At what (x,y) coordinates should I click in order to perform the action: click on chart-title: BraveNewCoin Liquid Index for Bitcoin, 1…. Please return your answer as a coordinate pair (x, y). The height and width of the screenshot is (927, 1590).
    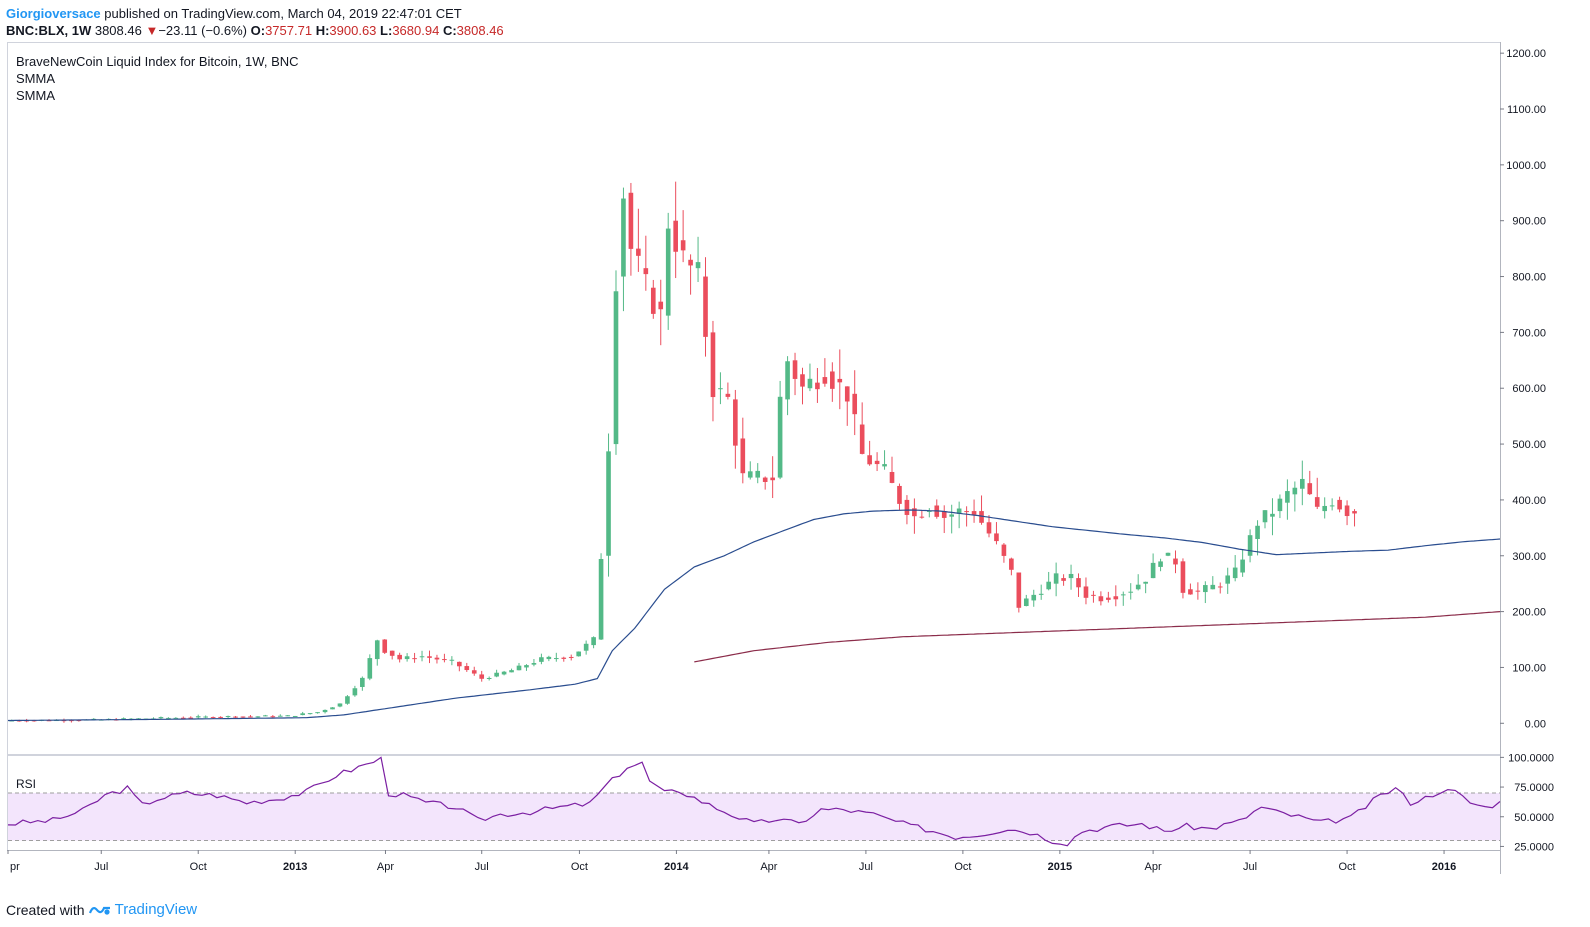
    Looking at the image, I should click on (157, 61).